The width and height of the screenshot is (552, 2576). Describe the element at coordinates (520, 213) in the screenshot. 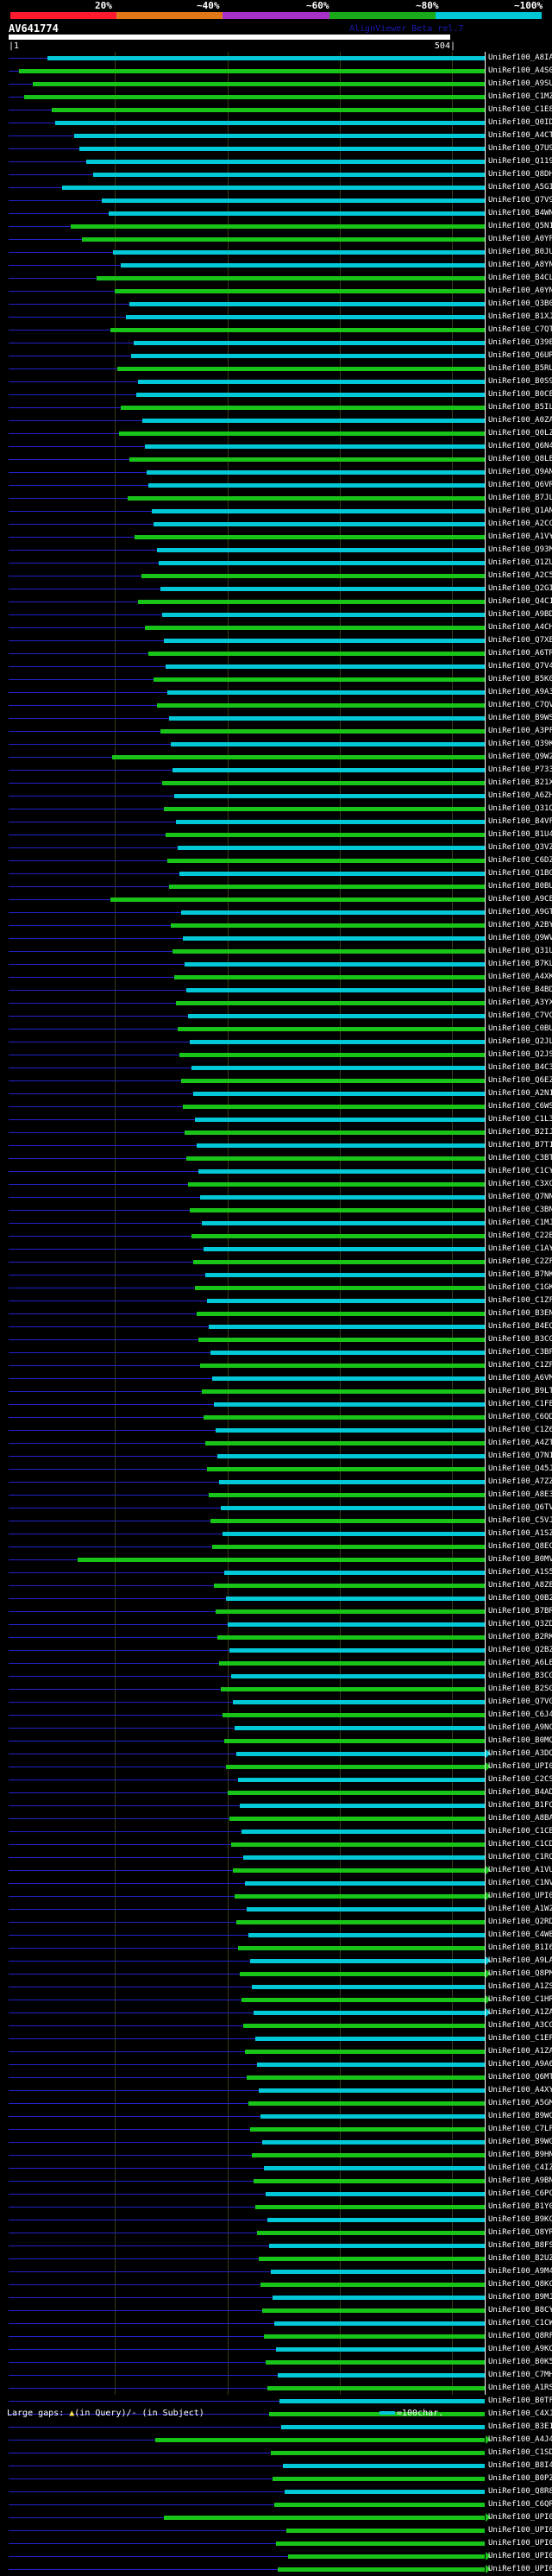

I see `hit-accession-label: UniRef100_B4WN16` at that location.